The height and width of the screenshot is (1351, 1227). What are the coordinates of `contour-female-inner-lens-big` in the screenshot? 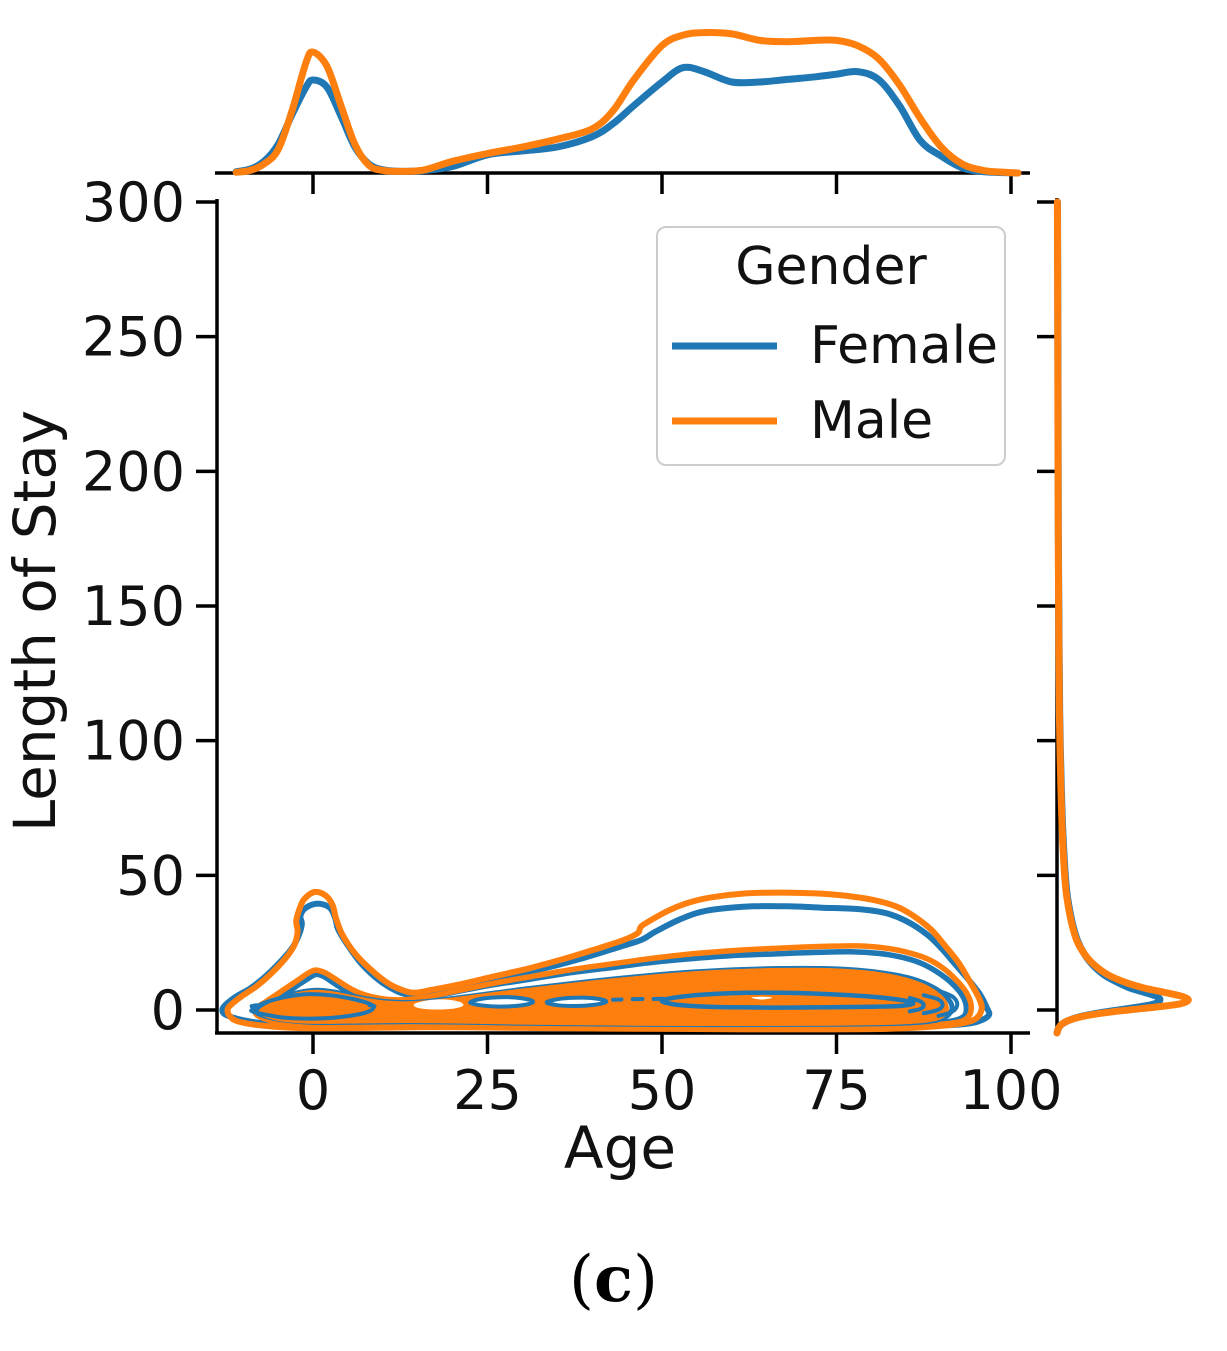 It's located at (787, 1000).